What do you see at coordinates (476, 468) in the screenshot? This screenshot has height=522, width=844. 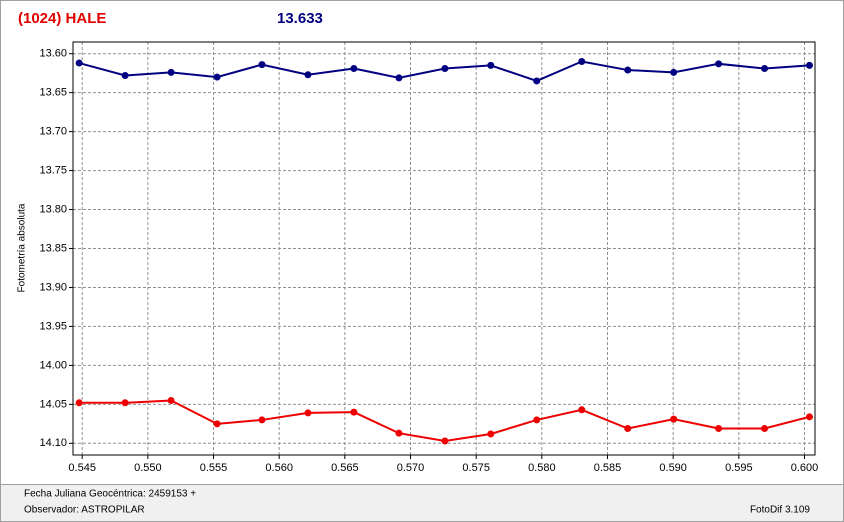 I see `x-tick-label: 0.575` at bounding box center [476, 468].